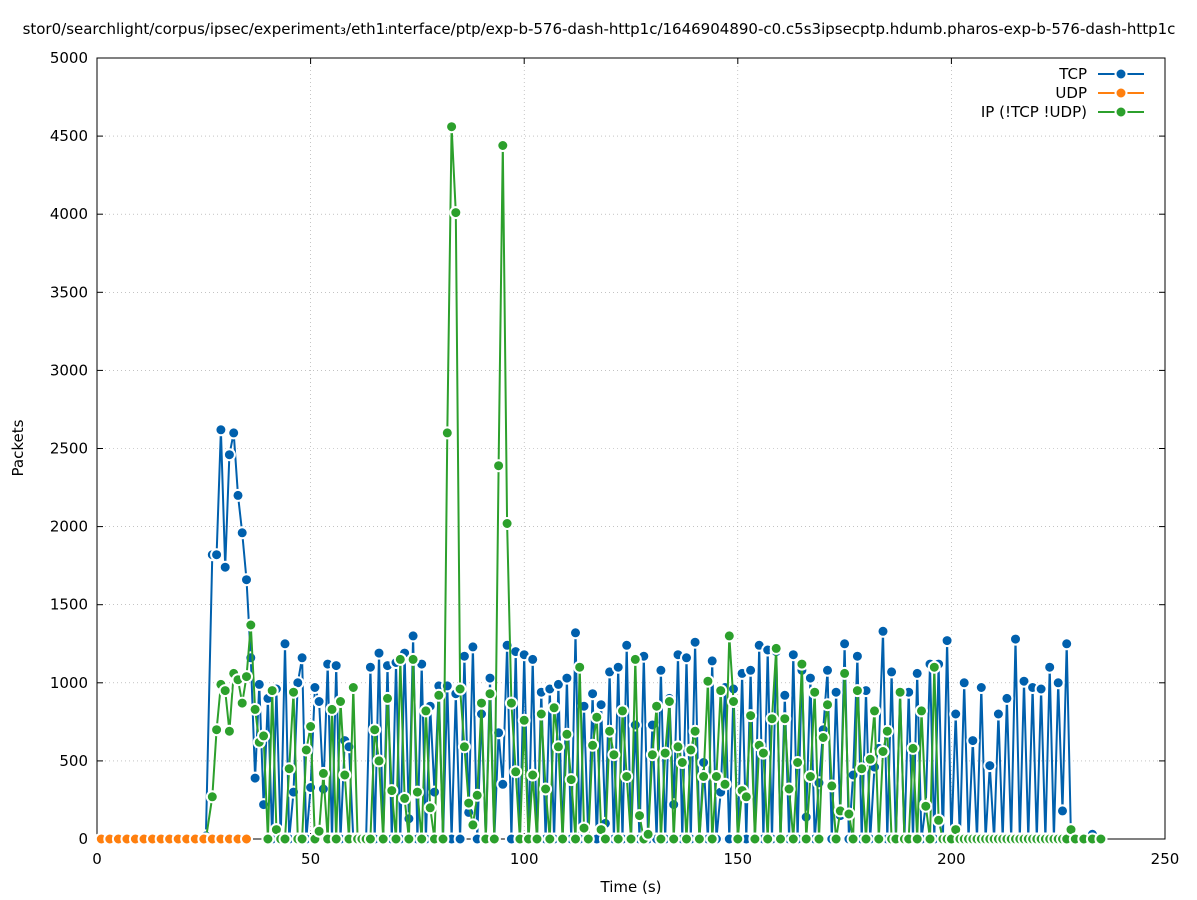  Describe the element at coordinates (173, 839) in the screenshot. I see `series-udp` at that location.